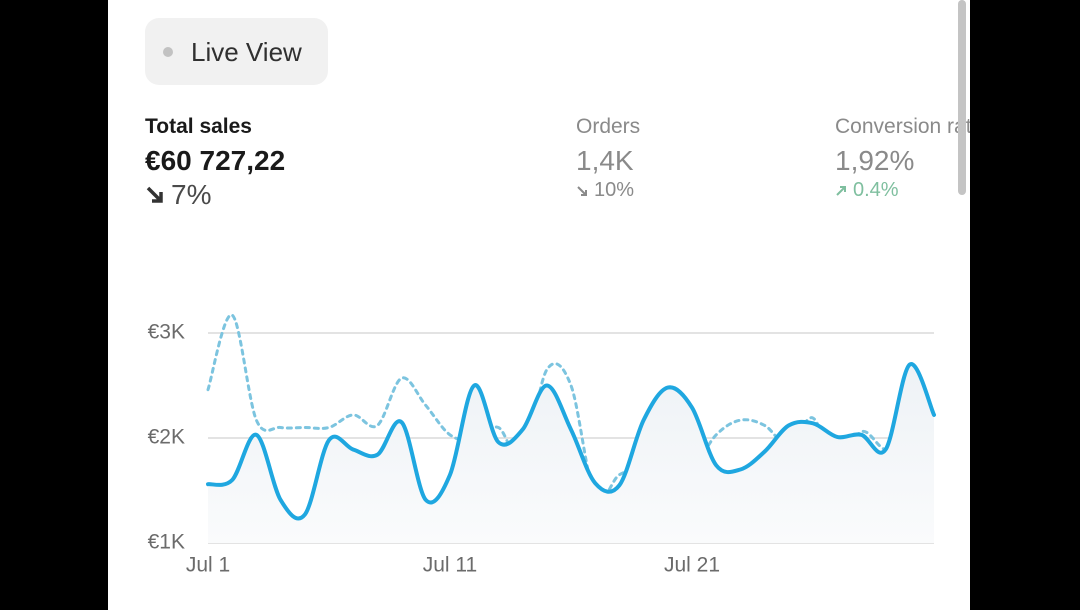 The width and height of the screenshot is (1080, 610). I want to click on live-view-button: Live View, so click(236, 51).